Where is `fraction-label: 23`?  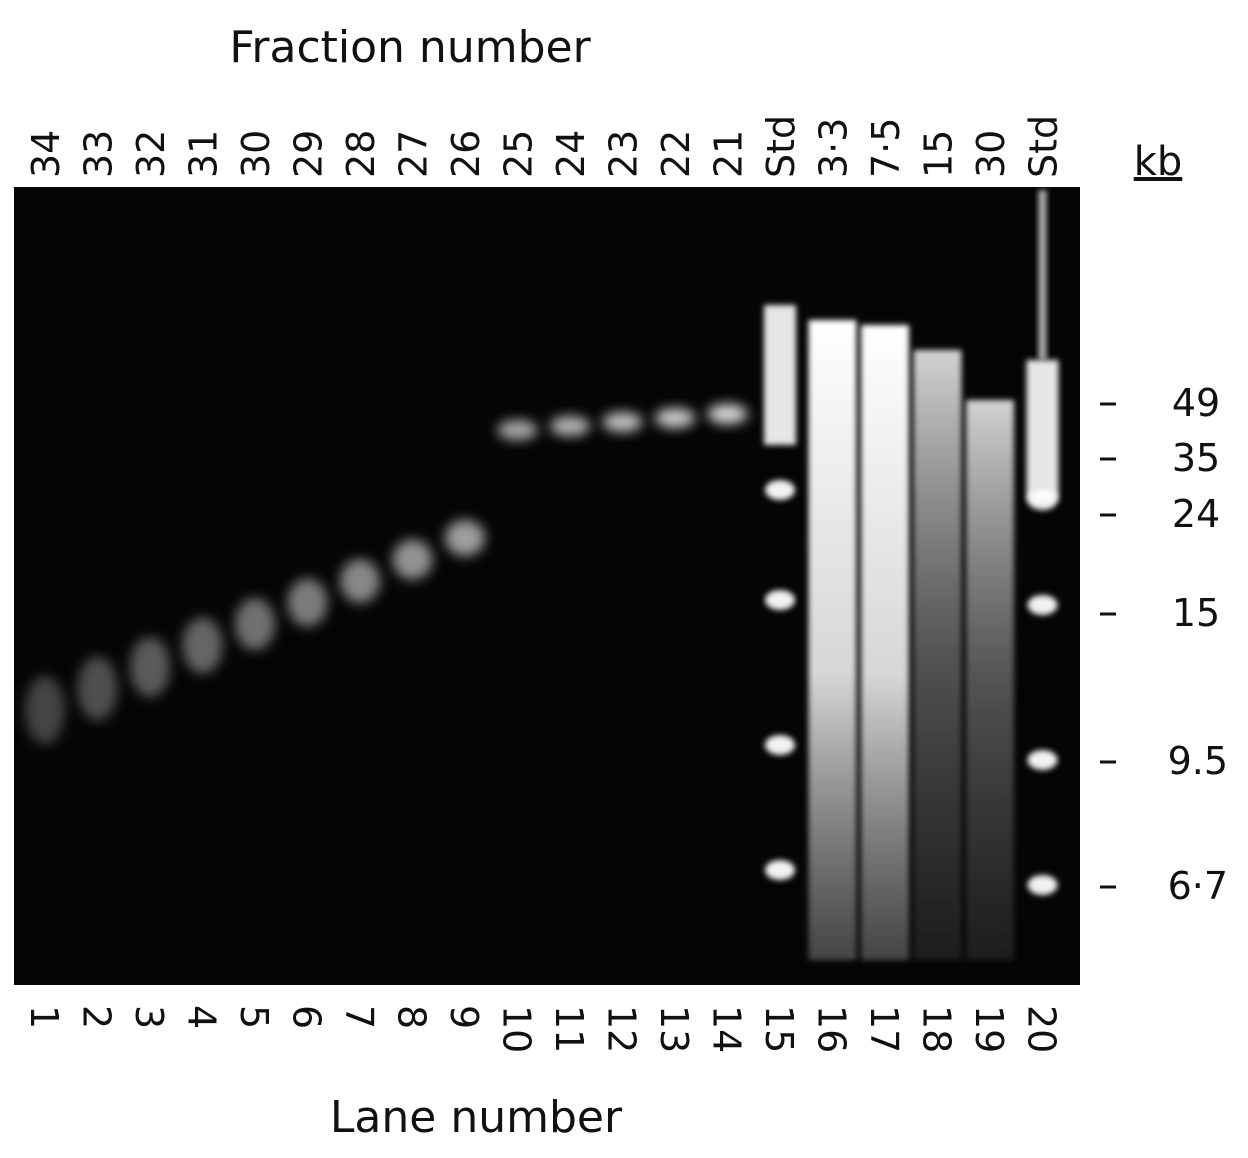
fraction-label: 23 is located at coordinates (624, 154).